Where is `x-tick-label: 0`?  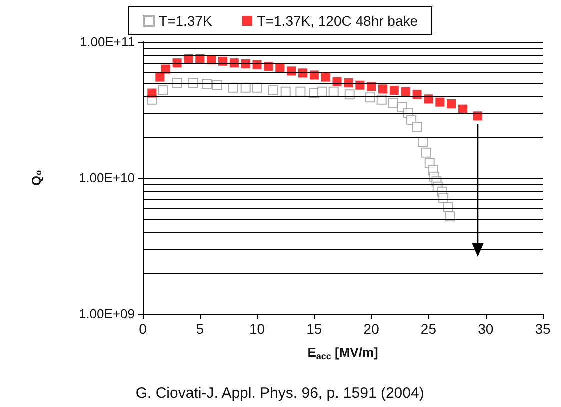
x-tick-label: 0 is located at coordinates (143, 329).